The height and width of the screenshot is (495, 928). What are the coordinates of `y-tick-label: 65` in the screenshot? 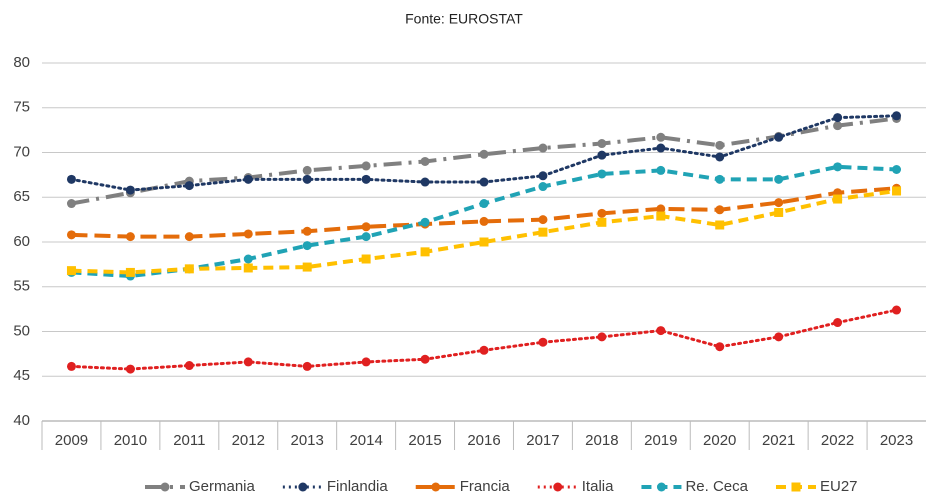 It's located at (21, 196).